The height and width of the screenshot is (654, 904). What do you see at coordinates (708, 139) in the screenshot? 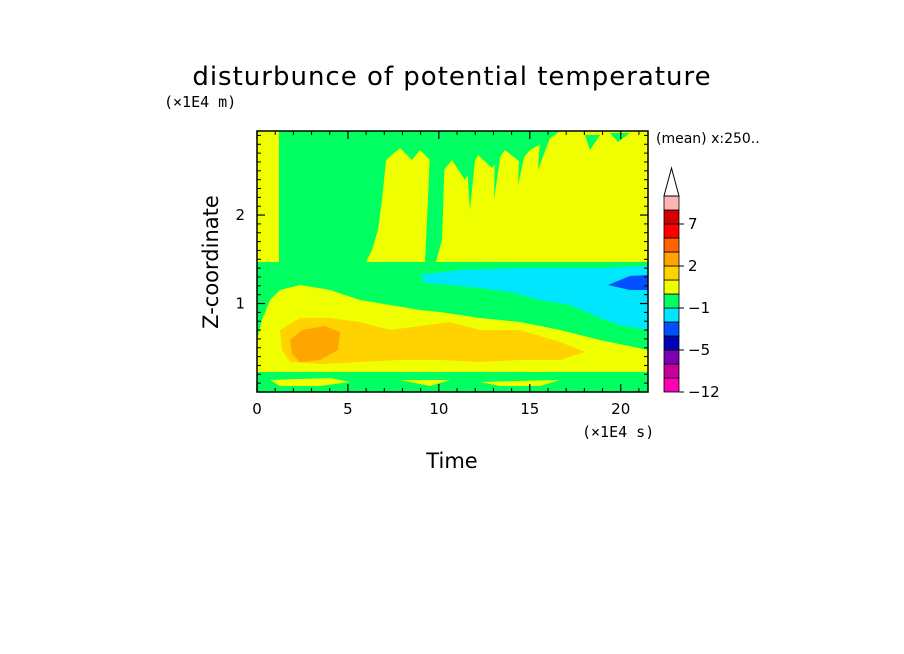
I see `mean-annotation: (mean) x:250..` at bounding box center [708, 139].